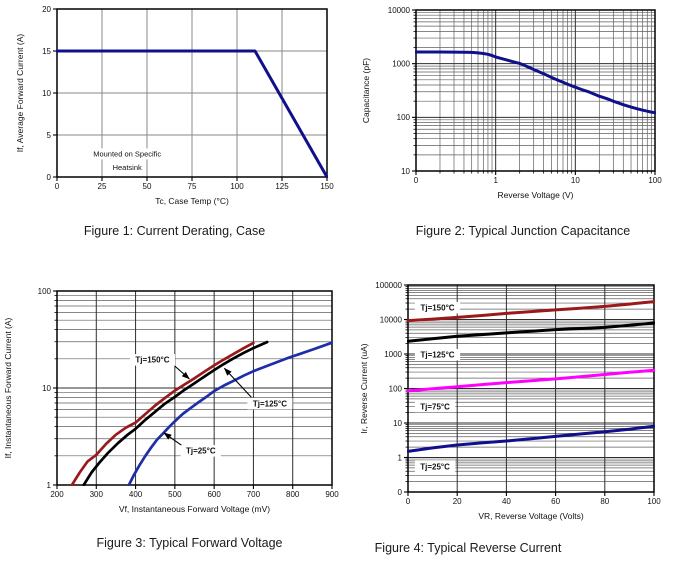 The width and height of the screenshot is (697, 571). What do you see at coordinates (147, 186) in the screenshot?
I see `svg-text: 50` at bounding box center [147, 186].